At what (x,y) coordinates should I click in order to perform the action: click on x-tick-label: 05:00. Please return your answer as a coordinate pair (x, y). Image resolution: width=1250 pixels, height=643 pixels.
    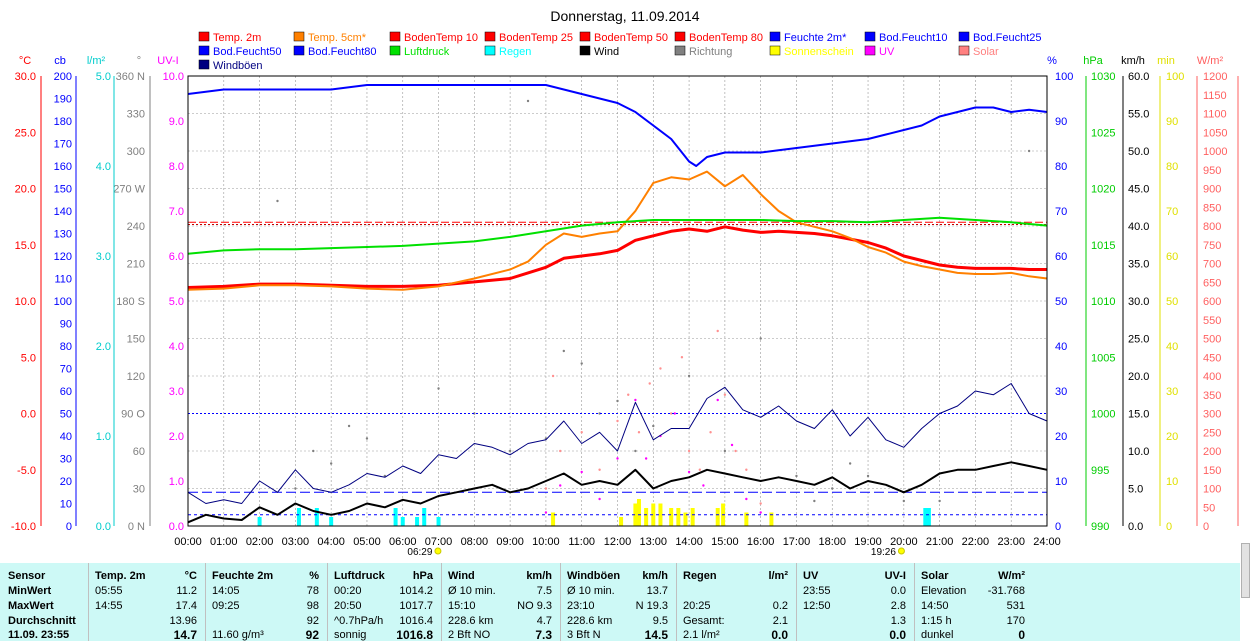
    Looking at the image, I should click on (367, 542).